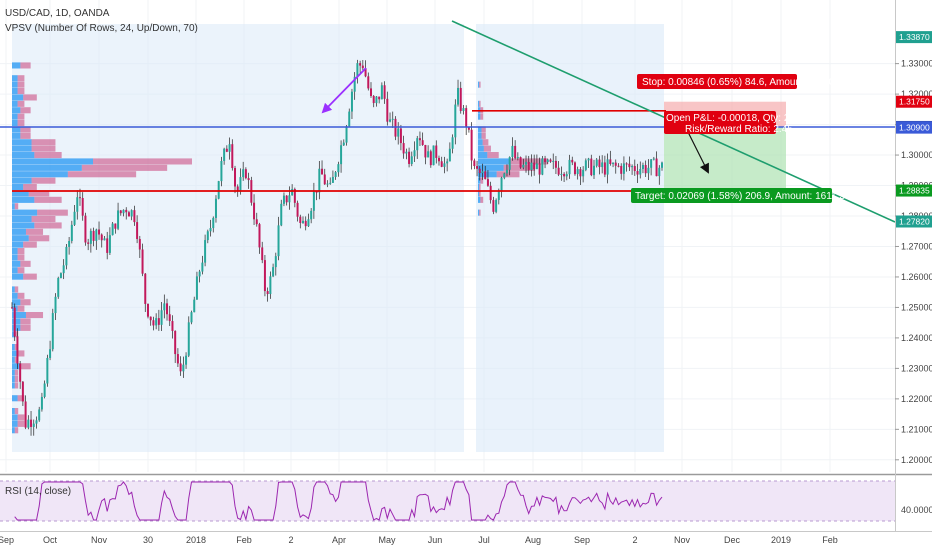 Image resolution: width=932 pixels, height=550 pixels. What do you see at coordinates (725, 158) in the screenshot?
I see `target-zone` at bounding box center [725, 158].